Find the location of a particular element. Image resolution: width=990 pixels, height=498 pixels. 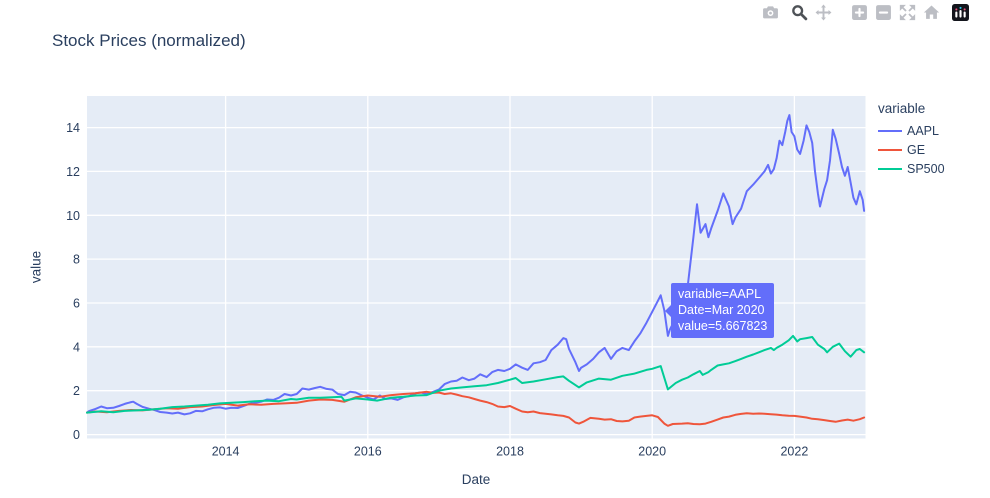

x-tick-label: 2014 is located at coordinates (226, 452).